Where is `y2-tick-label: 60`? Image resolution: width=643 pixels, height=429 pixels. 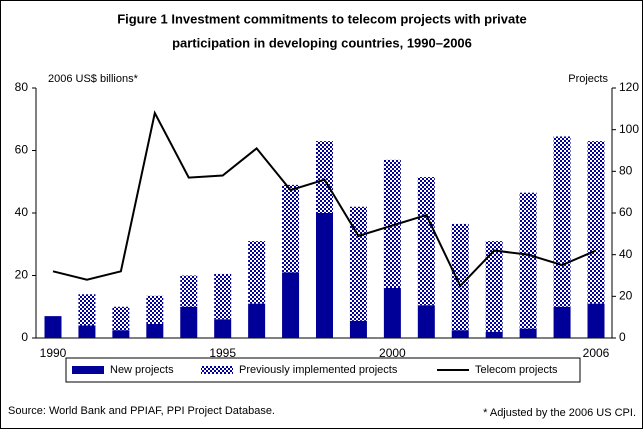
y2-tick-label: 60 is located at coordinates (626, 212).